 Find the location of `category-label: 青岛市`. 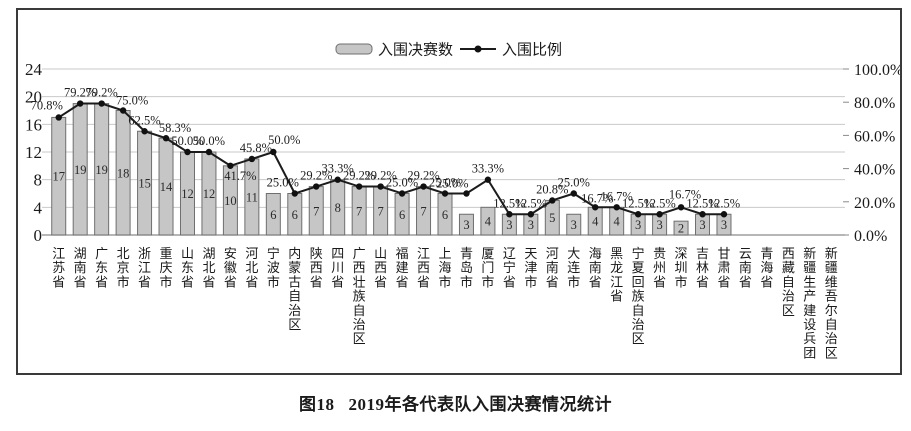

category-label: 青岛市 is located at coordinates (466, 267).